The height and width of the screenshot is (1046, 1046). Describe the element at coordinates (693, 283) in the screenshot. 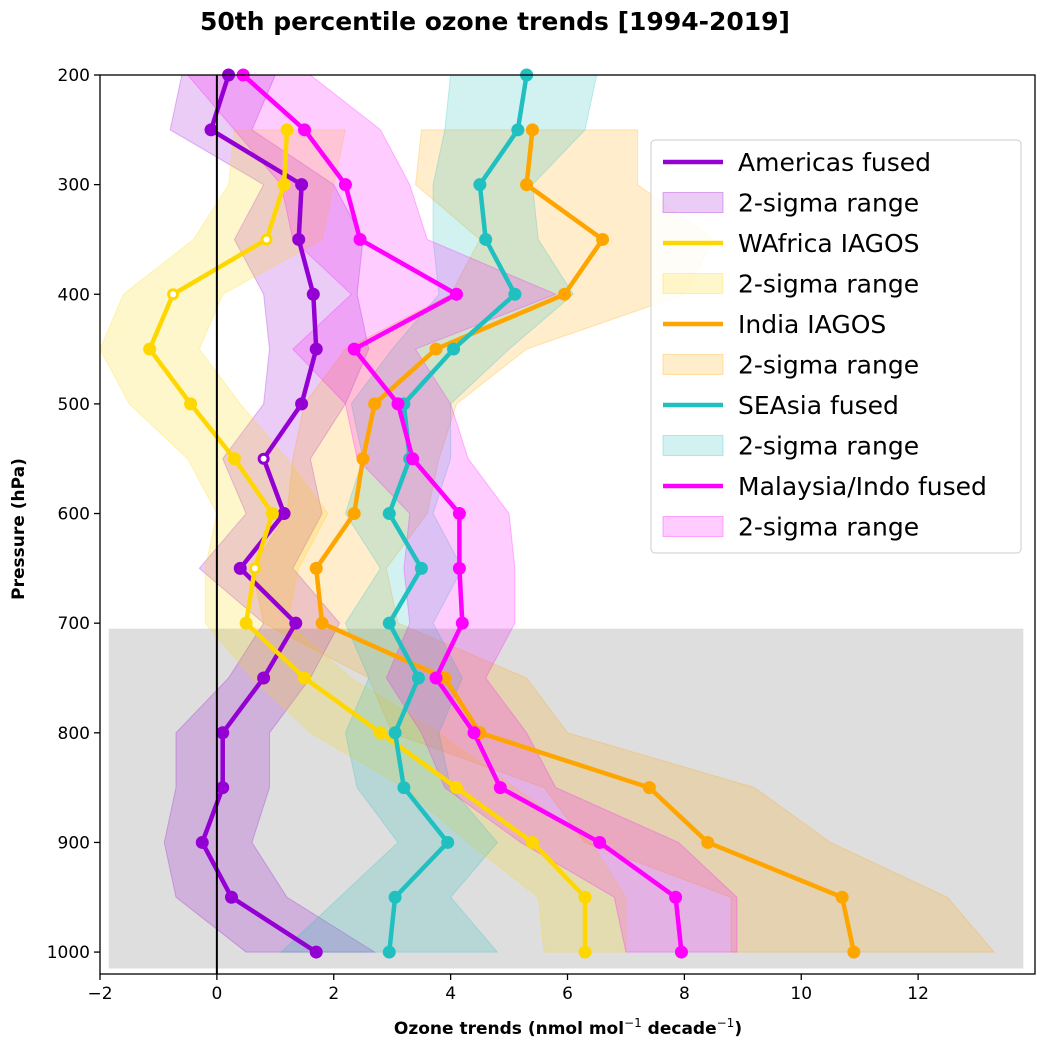

I see `wafrica-iagos-band-legend-swatch` at that location.